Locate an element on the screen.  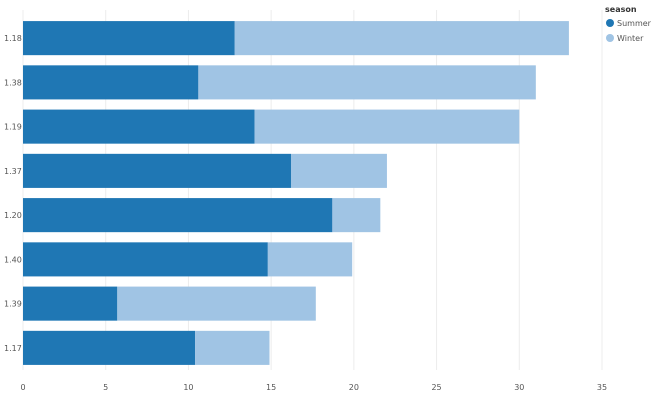
bar-summer-1.18 is located at coordinates (129, 38).